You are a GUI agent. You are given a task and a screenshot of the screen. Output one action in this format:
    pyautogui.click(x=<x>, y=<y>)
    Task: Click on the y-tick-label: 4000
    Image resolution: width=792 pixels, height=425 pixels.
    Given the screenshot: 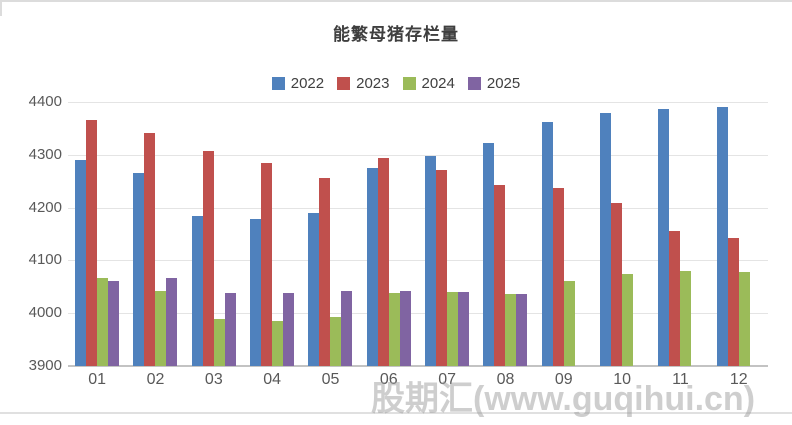 What is the action you would take?
    pyautogui.click(x=45, y=313)
    